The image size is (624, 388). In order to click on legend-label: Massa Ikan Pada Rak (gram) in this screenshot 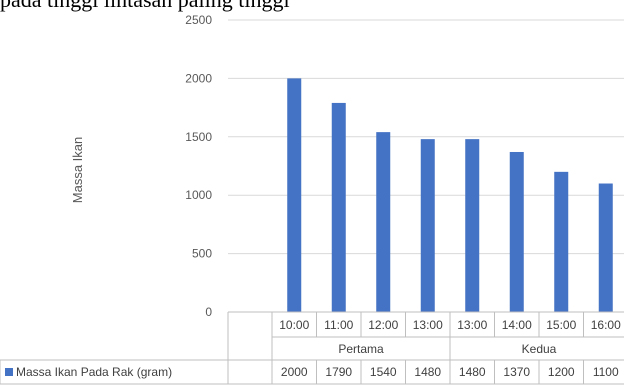, I will do `click(94, 372)`.